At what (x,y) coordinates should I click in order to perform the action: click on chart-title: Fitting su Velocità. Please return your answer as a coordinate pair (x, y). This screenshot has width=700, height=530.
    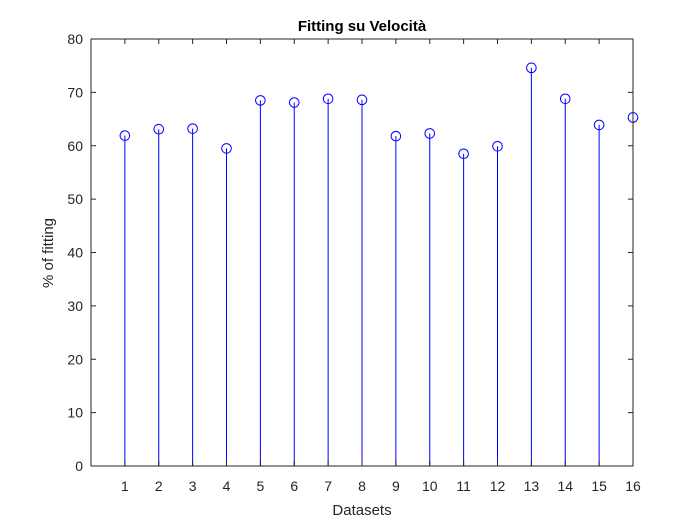
    Looking at the image, I should click on (362, 26).